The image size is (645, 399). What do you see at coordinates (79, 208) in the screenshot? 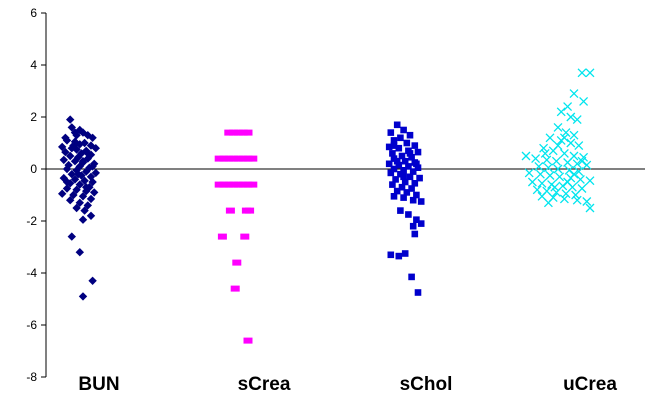
I see `series-bun` at bounding box center [79, 208].